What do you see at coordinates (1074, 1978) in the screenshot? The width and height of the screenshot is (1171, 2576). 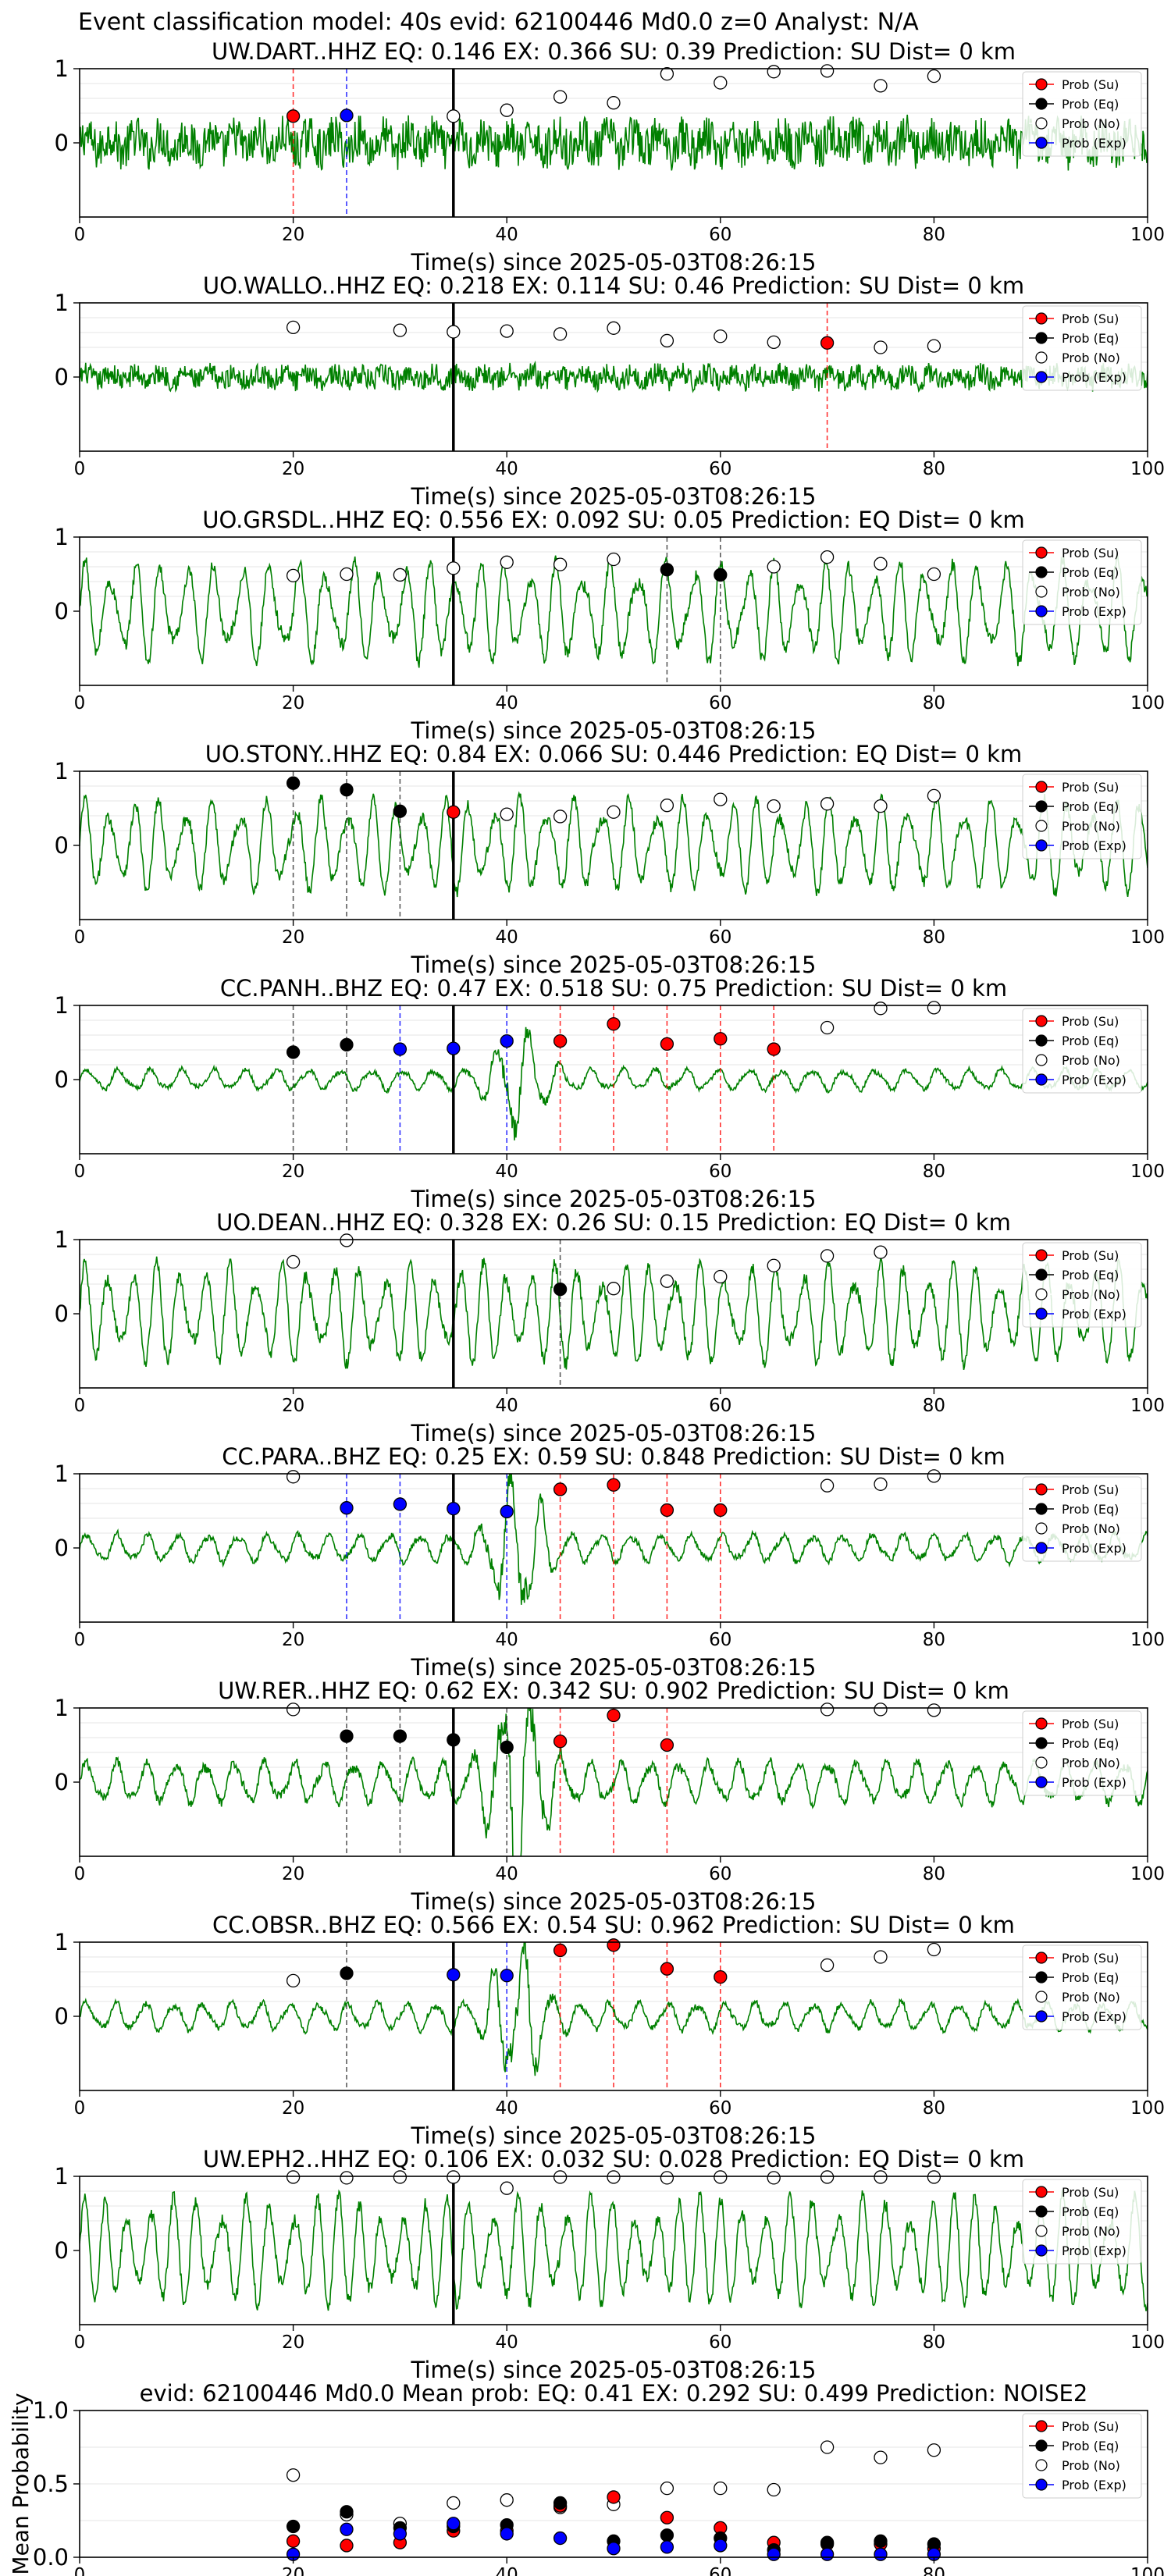 I see `legend-eq: Prob (Eq)` at bounding box center [1074, 1978].